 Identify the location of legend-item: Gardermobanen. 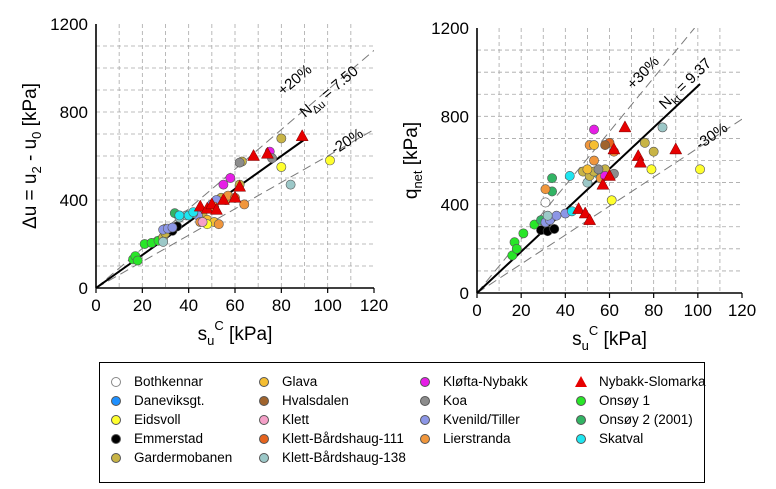
(170, 457).